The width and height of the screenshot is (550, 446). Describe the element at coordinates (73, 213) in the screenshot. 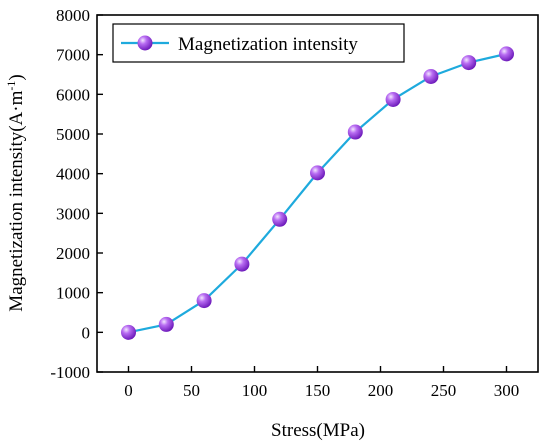

I see `y-tick-label: 3000` at that location.